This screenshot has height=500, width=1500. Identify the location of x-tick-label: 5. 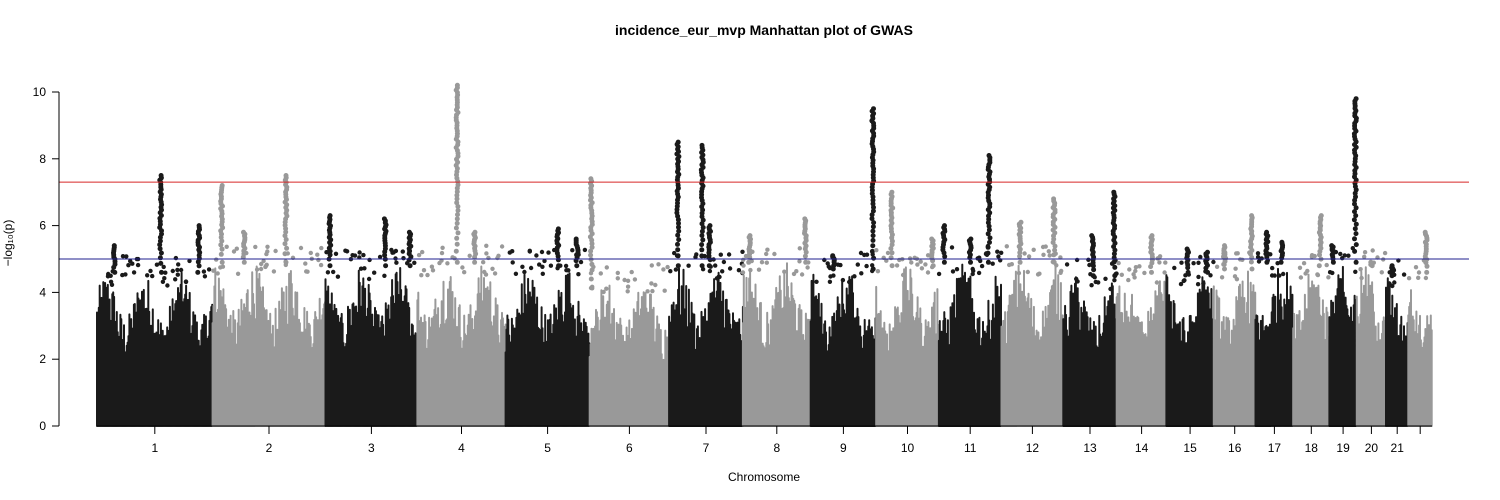
(547, 448).